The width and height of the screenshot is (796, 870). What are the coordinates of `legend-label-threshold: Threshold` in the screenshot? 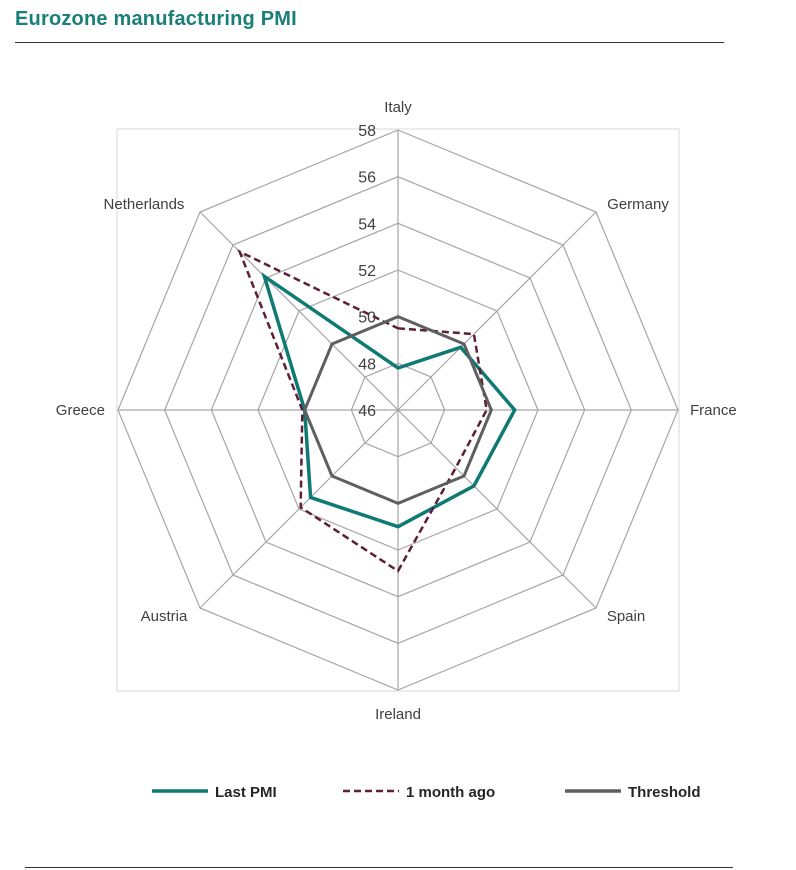 It's located at (664, 792).